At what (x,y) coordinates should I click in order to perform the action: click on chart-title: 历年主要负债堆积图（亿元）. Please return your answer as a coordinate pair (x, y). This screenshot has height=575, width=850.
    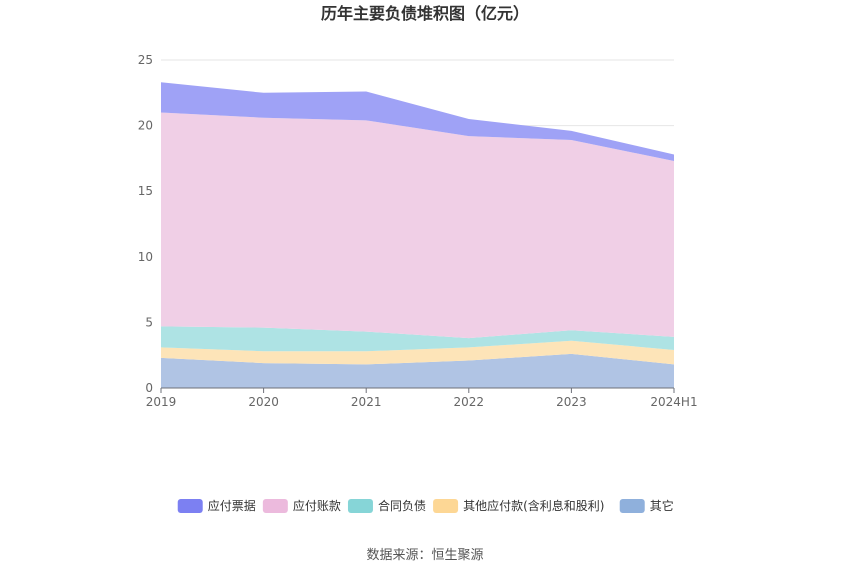
    Looking at the image, I should click on (425, 13).